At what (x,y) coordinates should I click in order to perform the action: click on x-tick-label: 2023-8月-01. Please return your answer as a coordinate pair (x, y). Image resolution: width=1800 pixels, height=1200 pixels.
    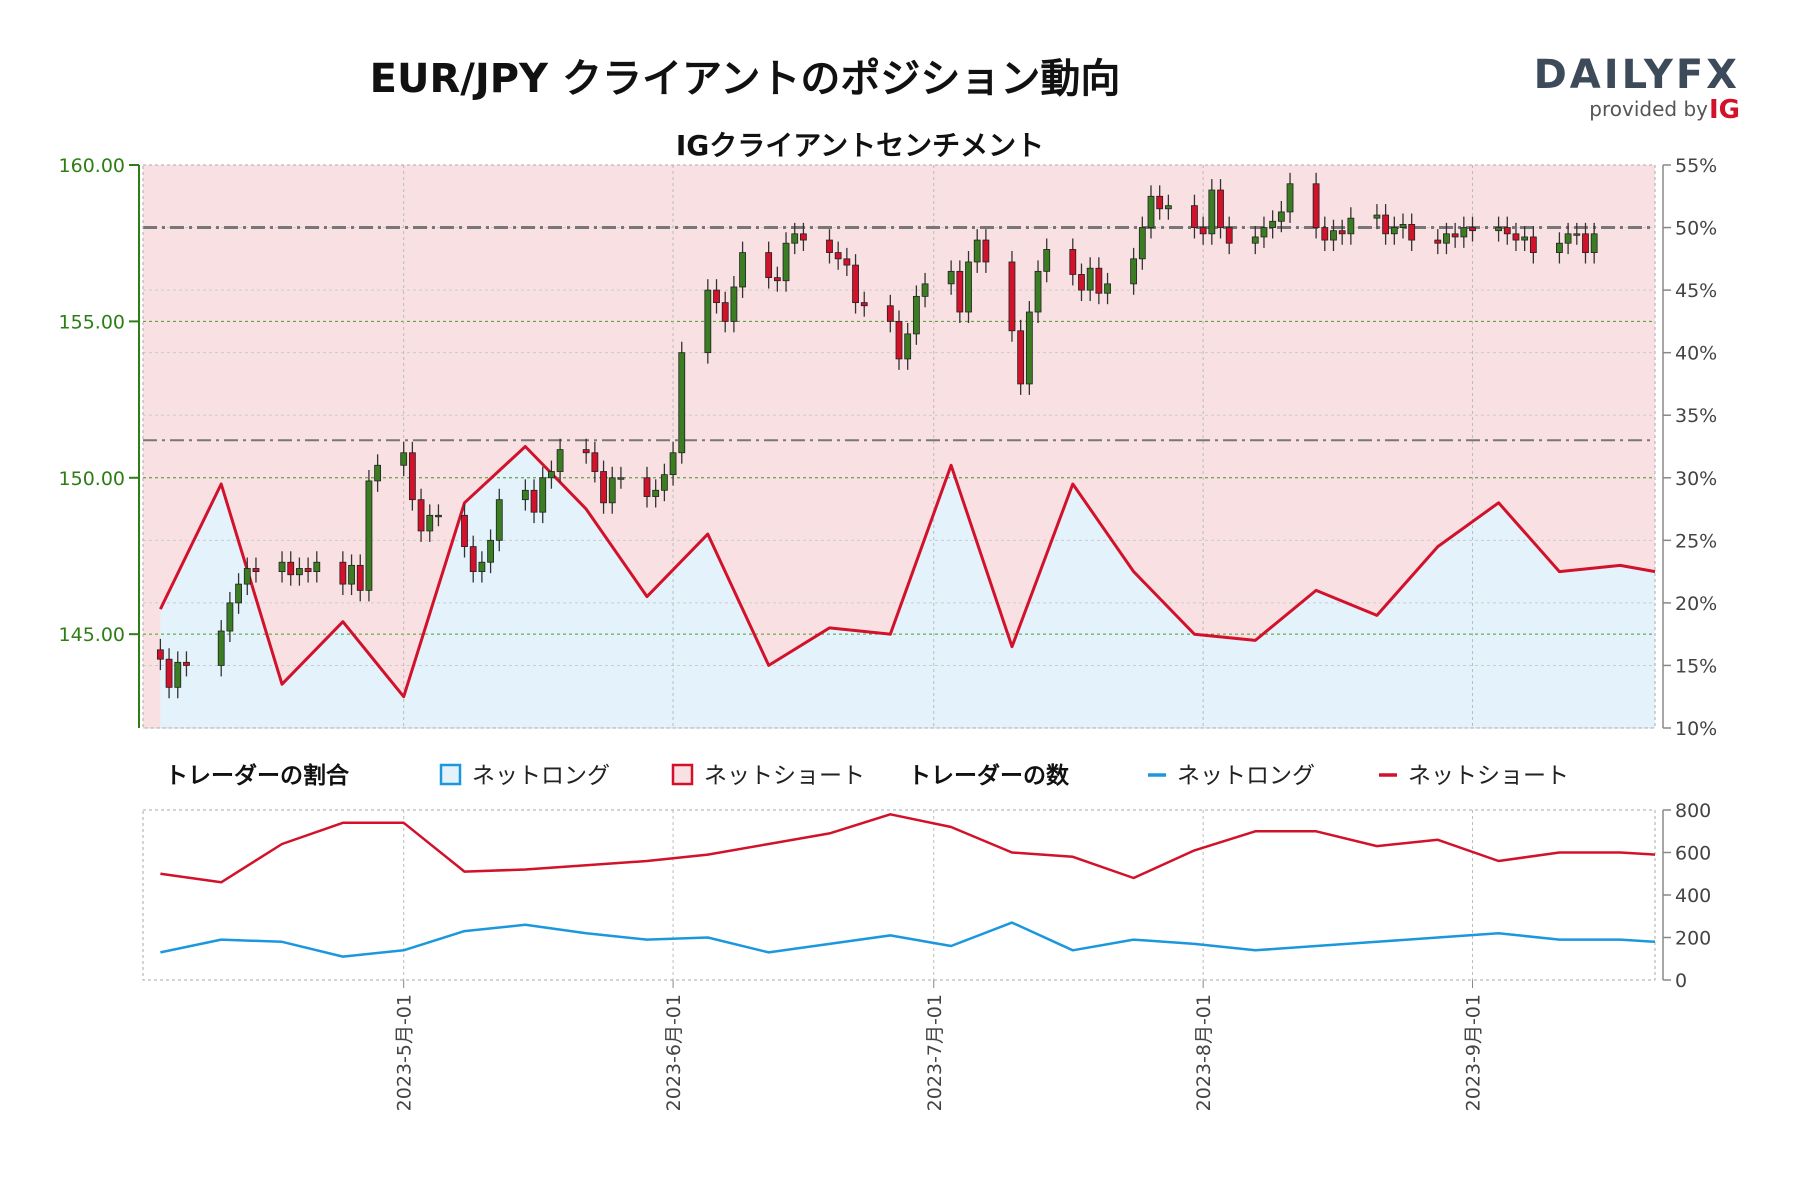
    Looking at the image, I should click on (1204, 1052).